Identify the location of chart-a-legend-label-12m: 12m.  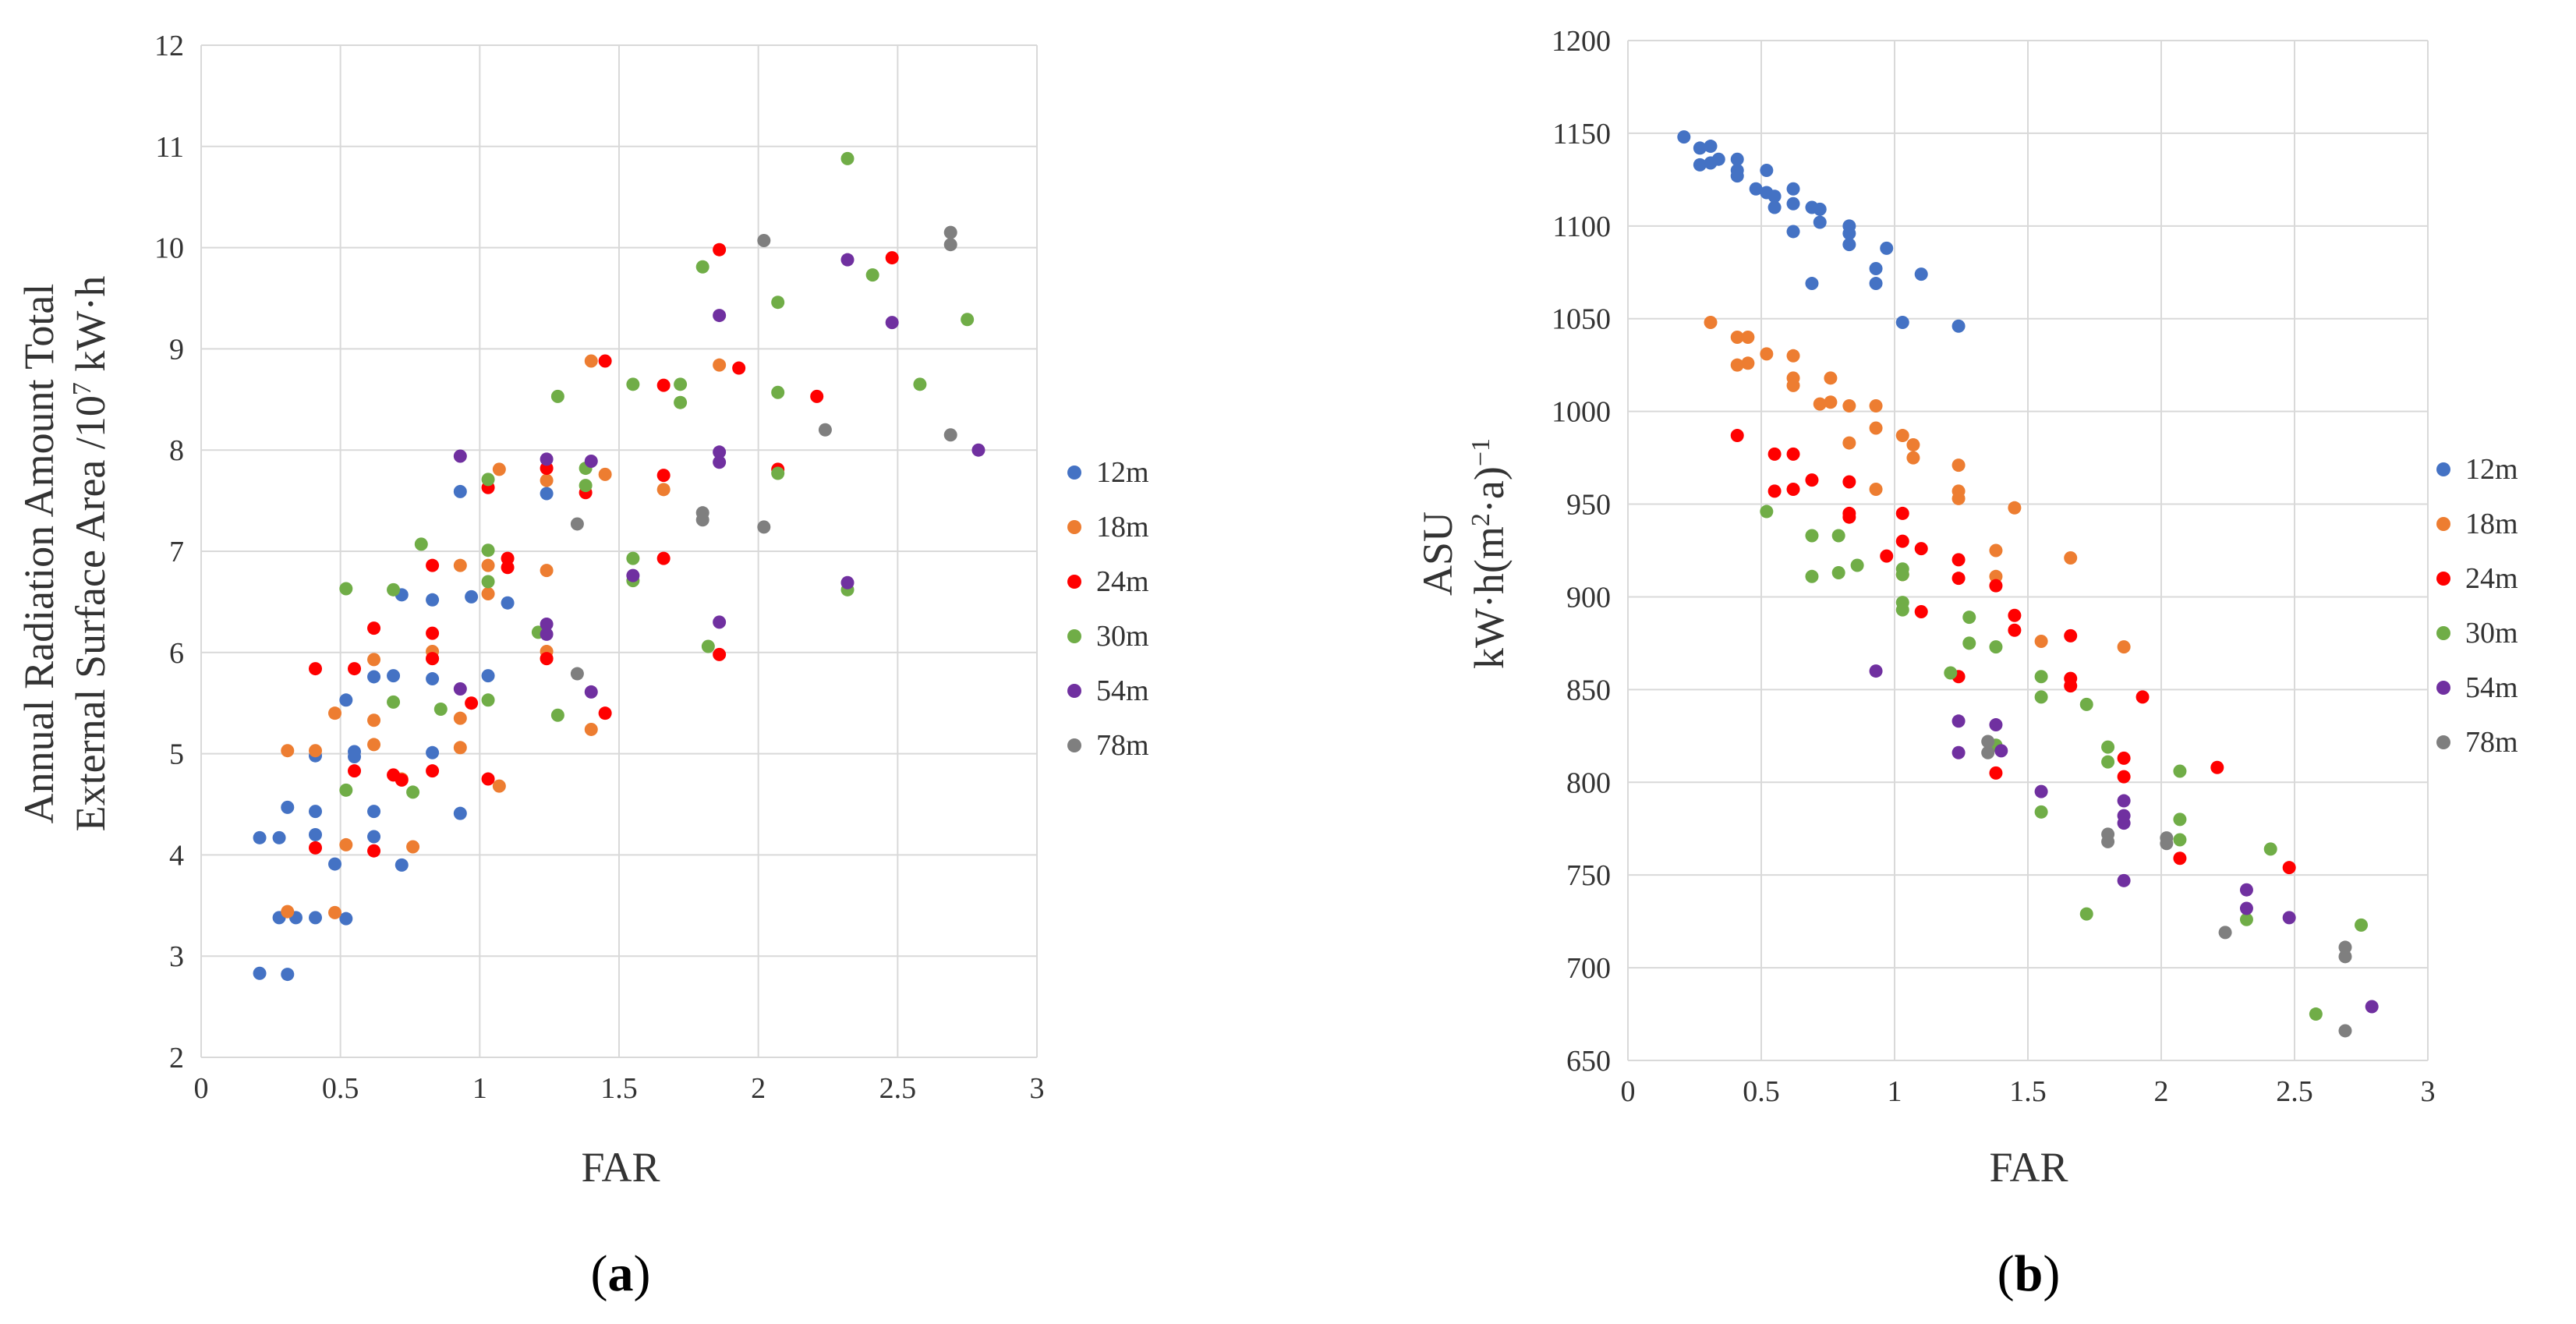
(1122, 472).